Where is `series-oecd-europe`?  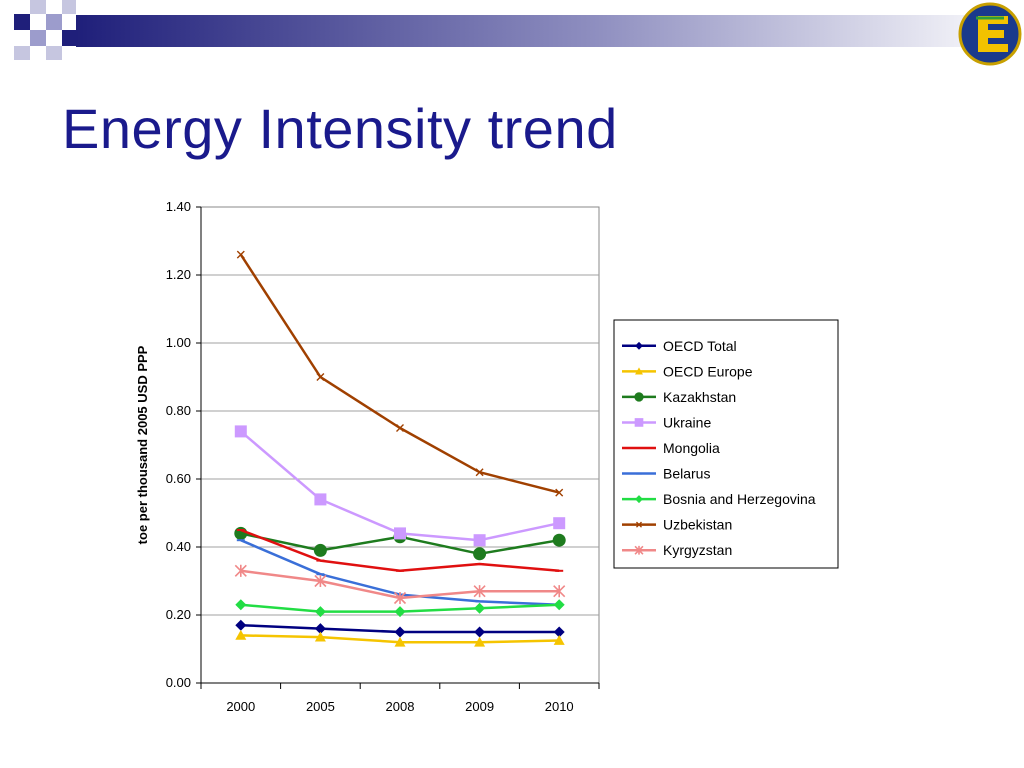
series-oecd-europe is located at coordinates (400, 638).